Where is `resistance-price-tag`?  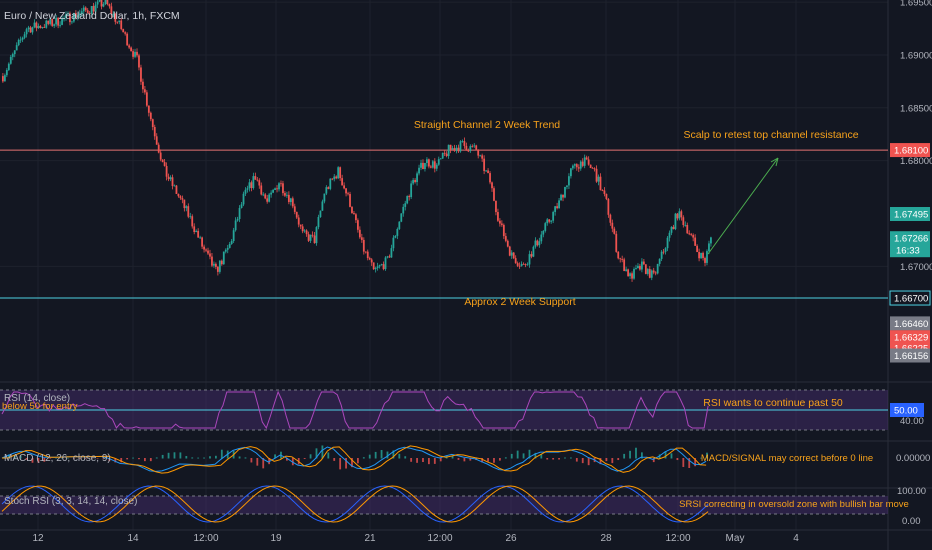 resistance-price-tag is located at coordinates (910, 150).